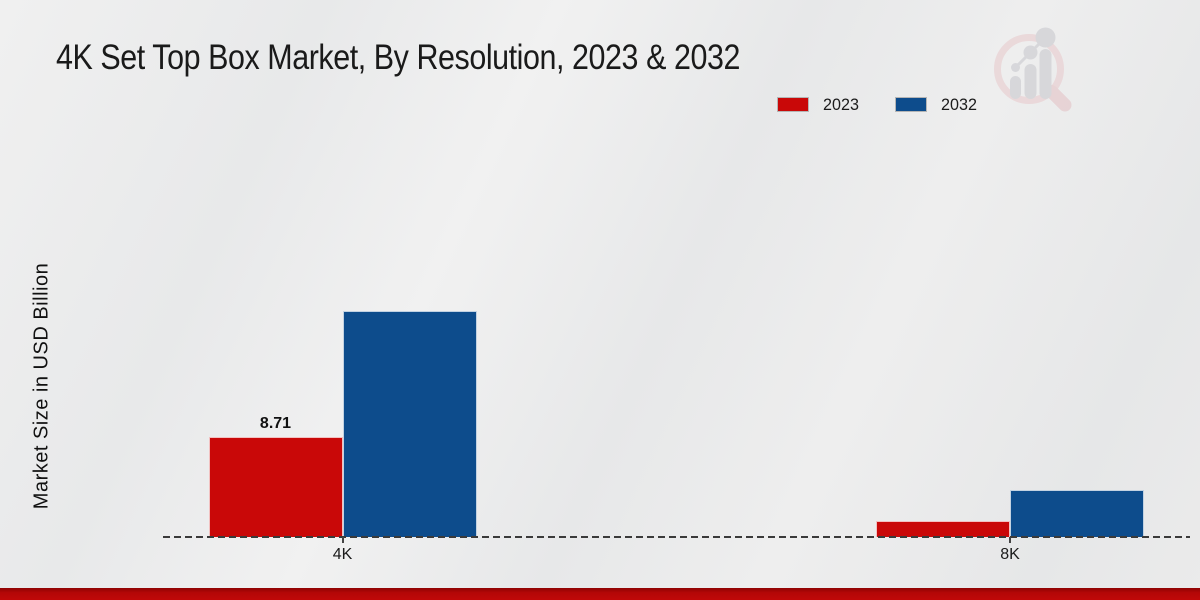 This screenshot has height=600, width=1200. Describe the element at coordinates (1010, 554) in the screenshot. I see `x-tick-label-8K: 8K` at that location.